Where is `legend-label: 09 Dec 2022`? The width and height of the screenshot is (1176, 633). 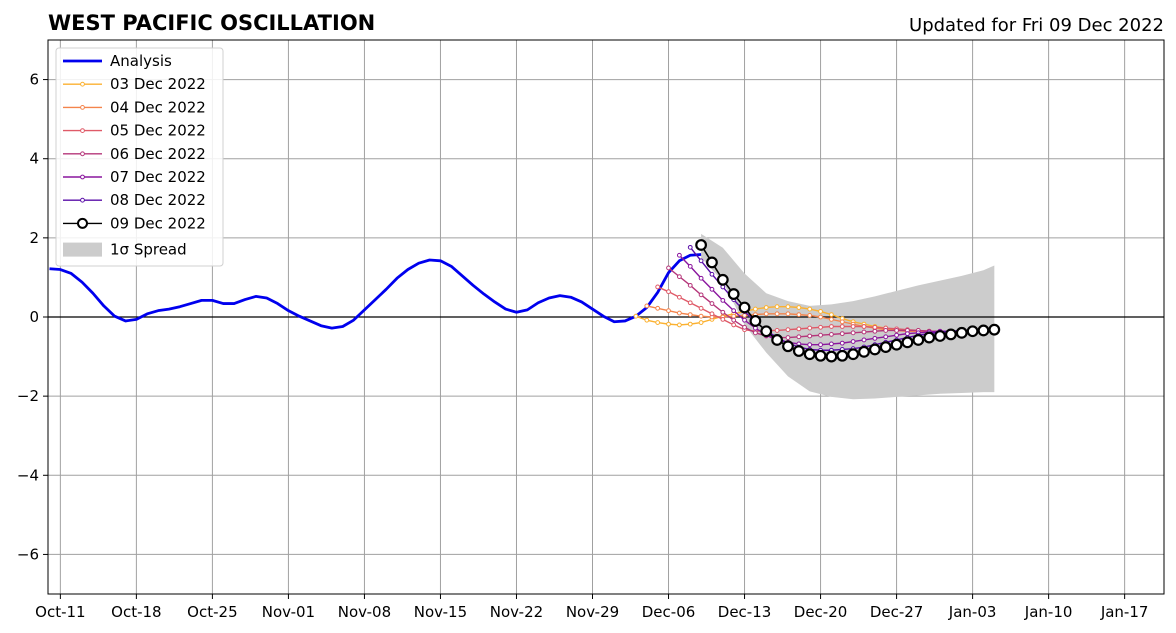 legend-label: 09 Dec 2022 is located at coordinates (158, 223).